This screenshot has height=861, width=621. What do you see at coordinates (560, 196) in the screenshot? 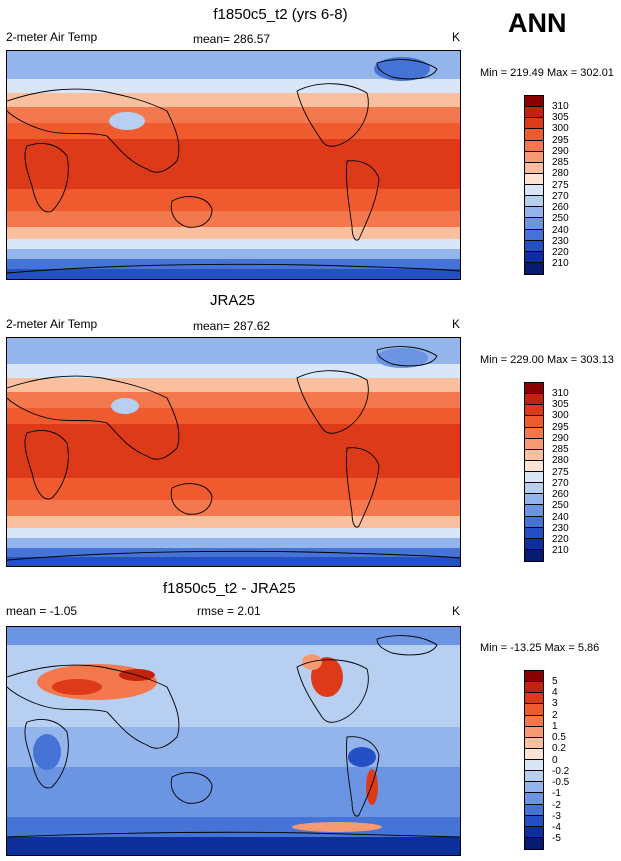
I see `panel1-tick: 270` at bounding box center [560, 196].